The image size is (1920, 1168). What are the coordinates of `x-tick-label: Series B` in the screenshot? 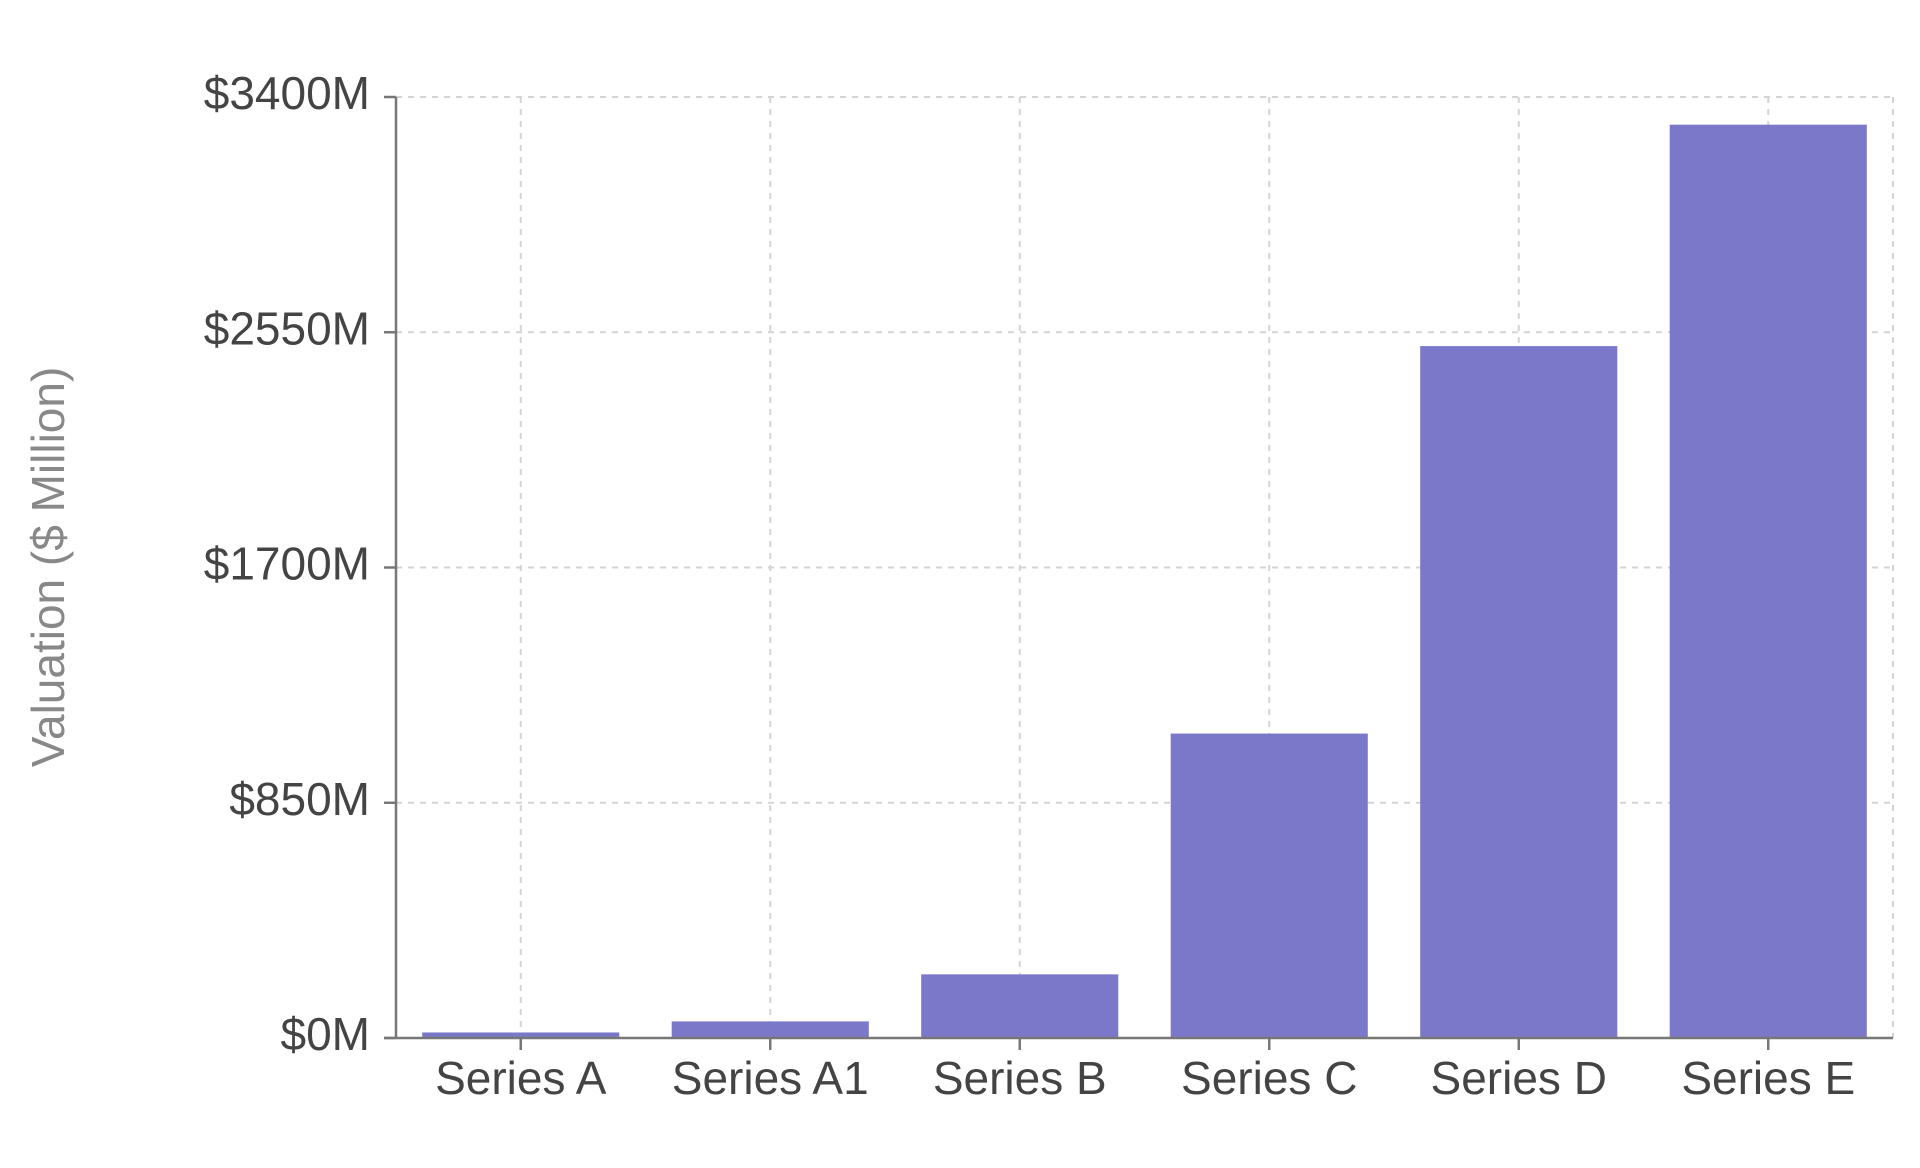 It's located at (1020, 1078).